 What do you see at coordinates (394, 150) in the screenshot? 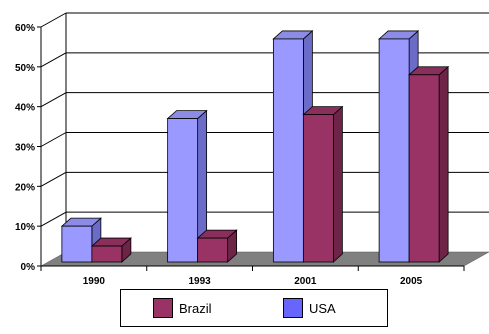
I see `usa-bar-2005` at bounding box center [394, 150].